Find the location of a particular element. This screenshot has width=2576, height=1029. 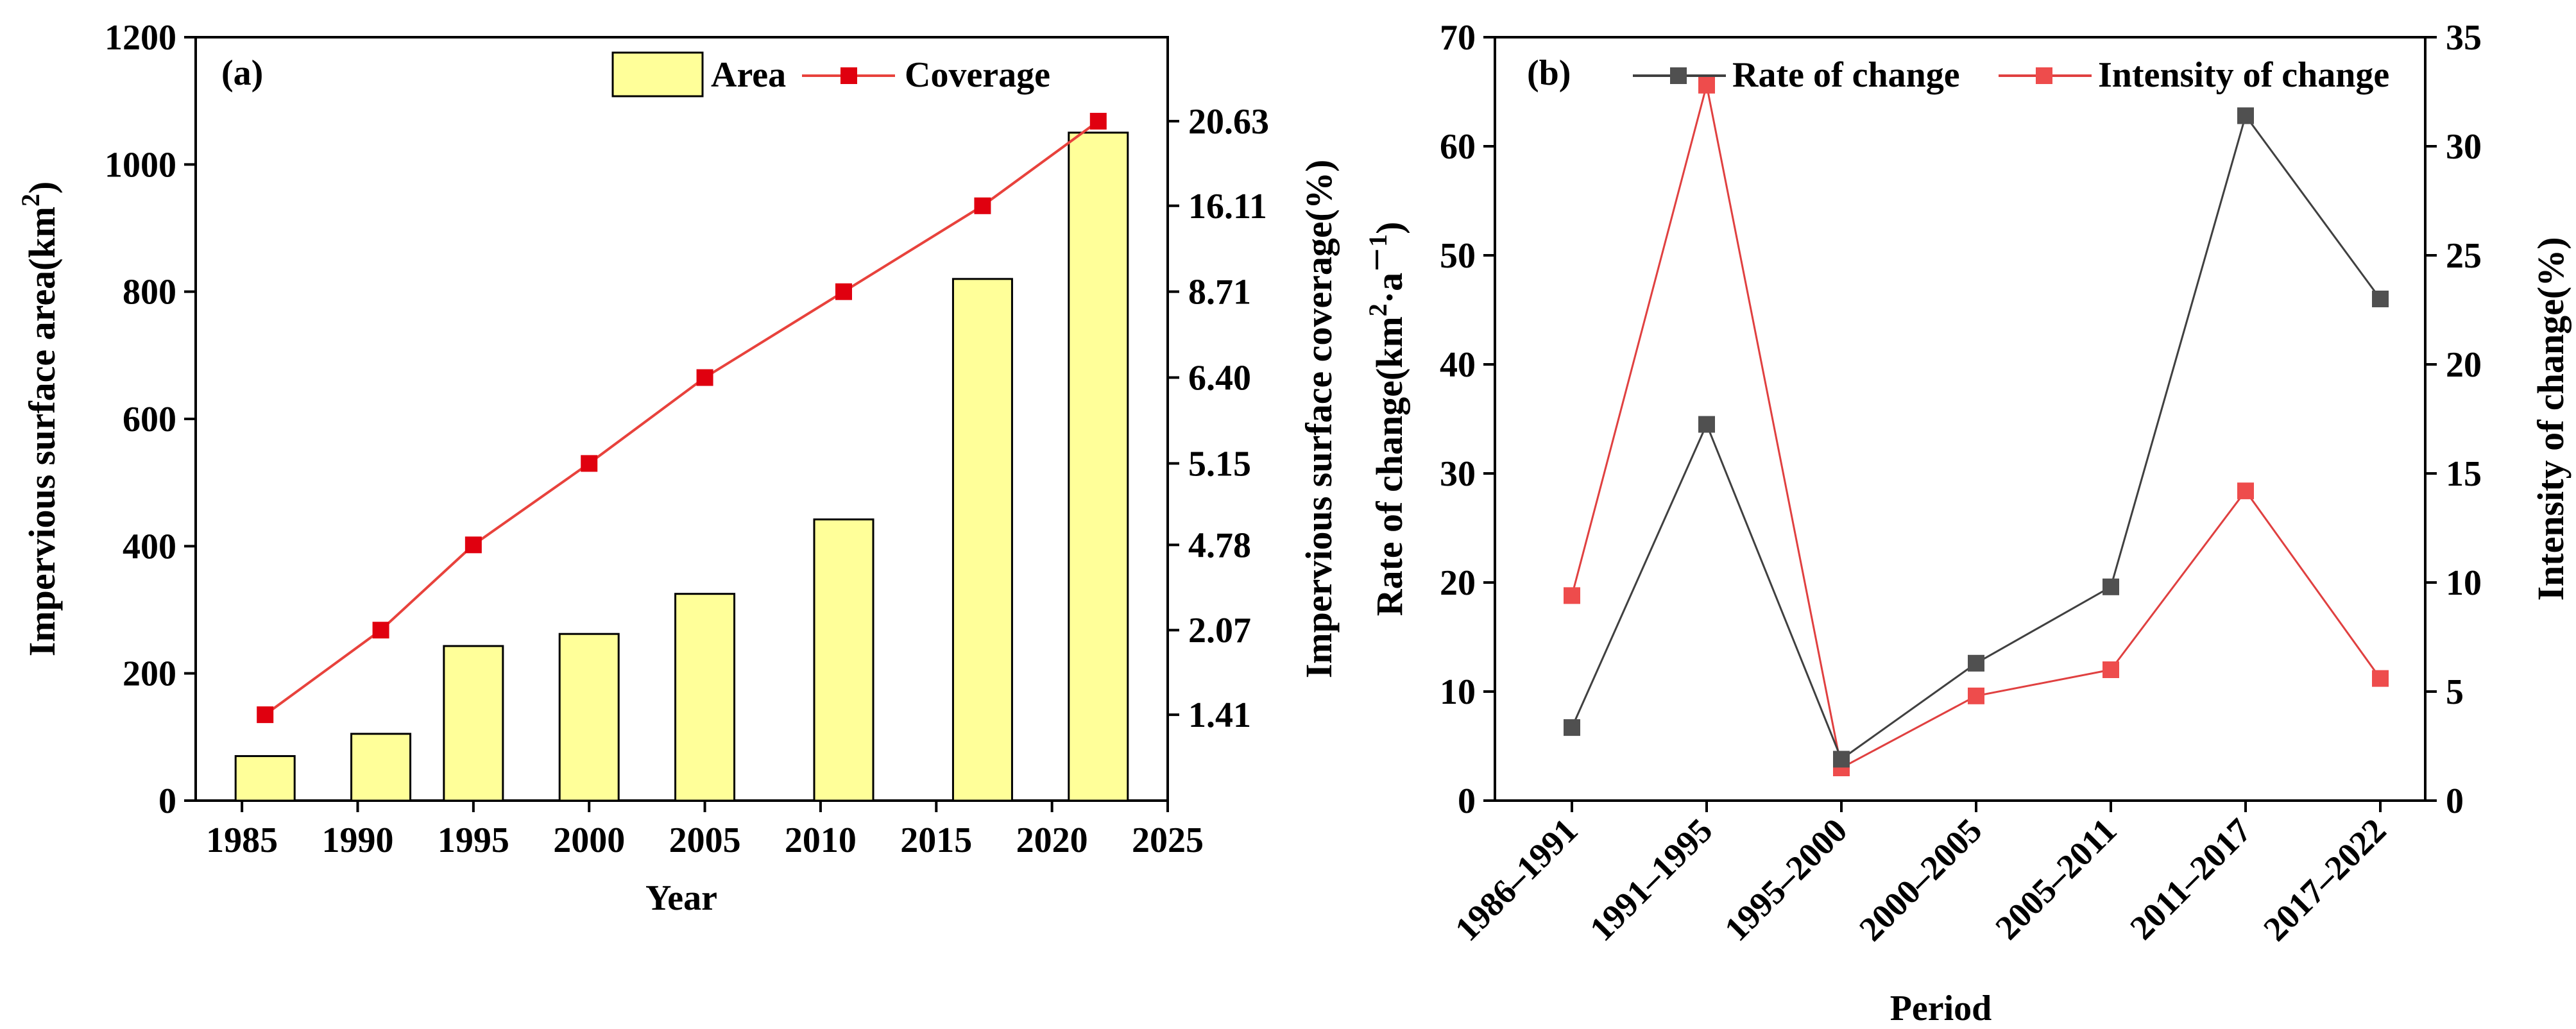

y-axis-title-right-b: Intensity of change(%) is located at coordinates (2551, 418).